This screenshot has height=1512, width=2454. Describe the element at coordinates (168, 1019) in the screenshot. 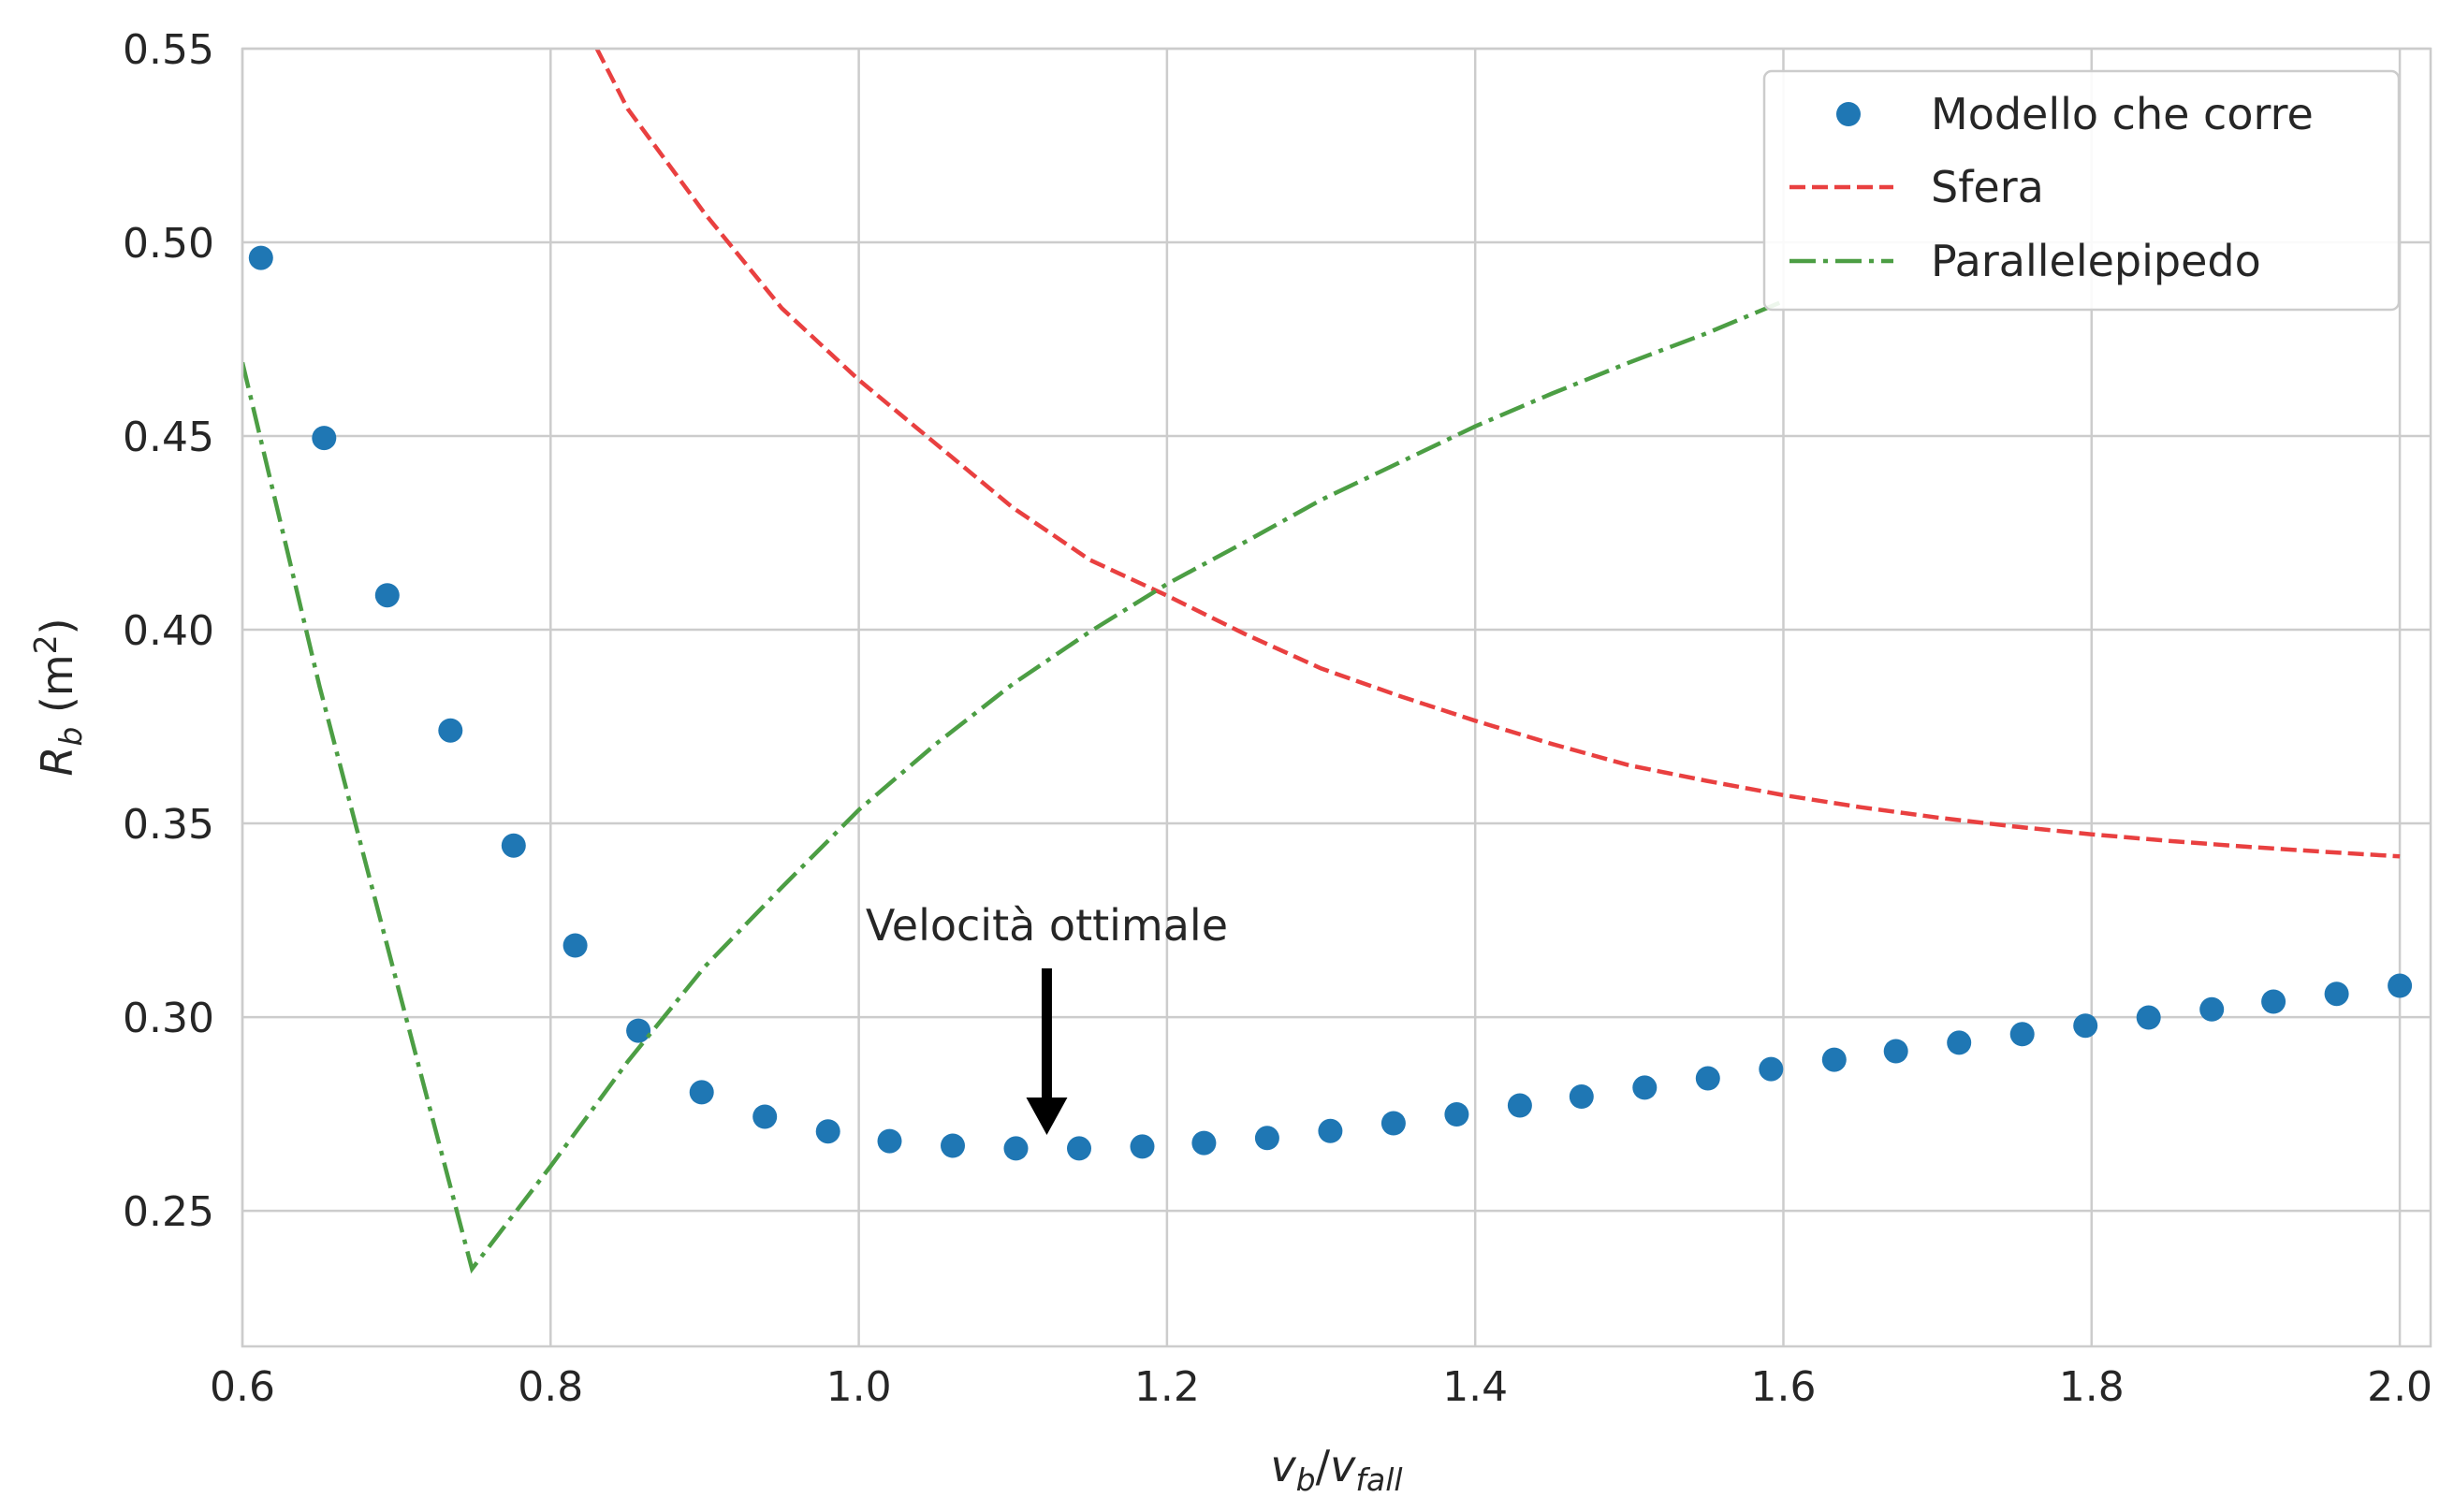

I see `y-tick-label: 0.30` at that location.